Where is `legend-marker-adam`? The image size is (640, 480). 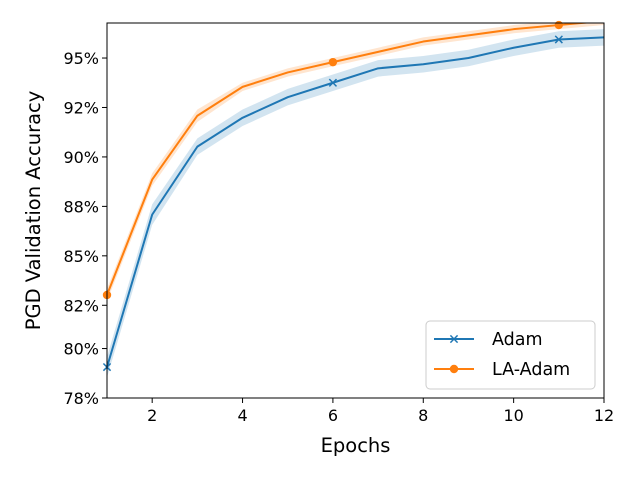 legend-marker-adam is located at coordinates (454, 339).